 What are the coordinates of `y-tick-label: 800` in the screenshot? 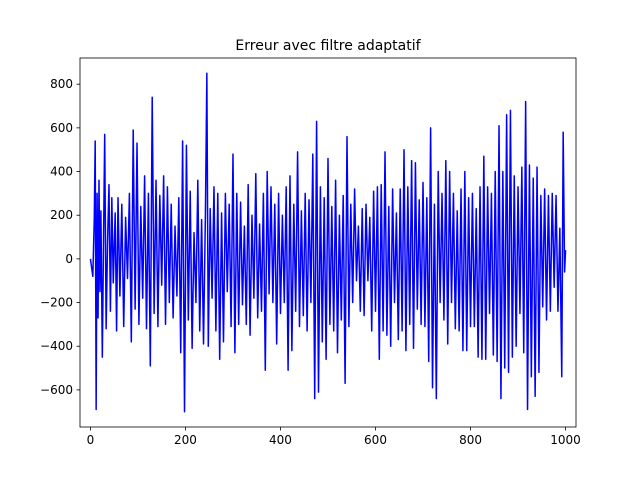 It's located at (61, 84).